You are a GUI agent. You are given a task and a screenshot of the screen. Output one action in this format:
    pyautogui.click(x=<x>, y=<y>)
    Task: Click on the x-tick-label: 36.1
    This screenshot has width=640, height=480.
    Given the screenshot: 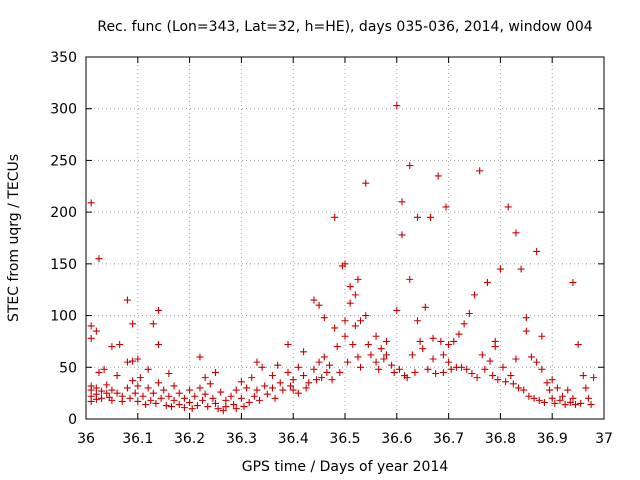 What is the action you would take?
    pyautogui.click(x=137, y=439)
    